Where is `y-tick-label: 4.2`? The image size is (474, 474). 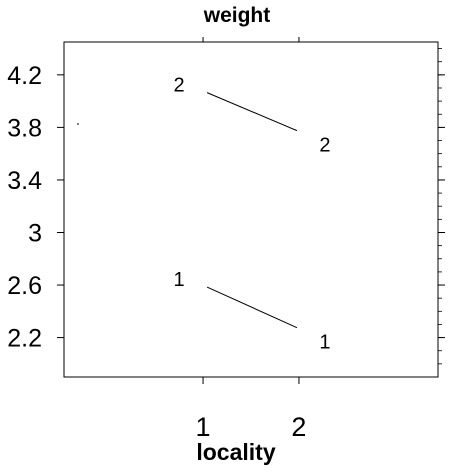 y-tick-label: 4.2 is located at coordinates (24, 76).